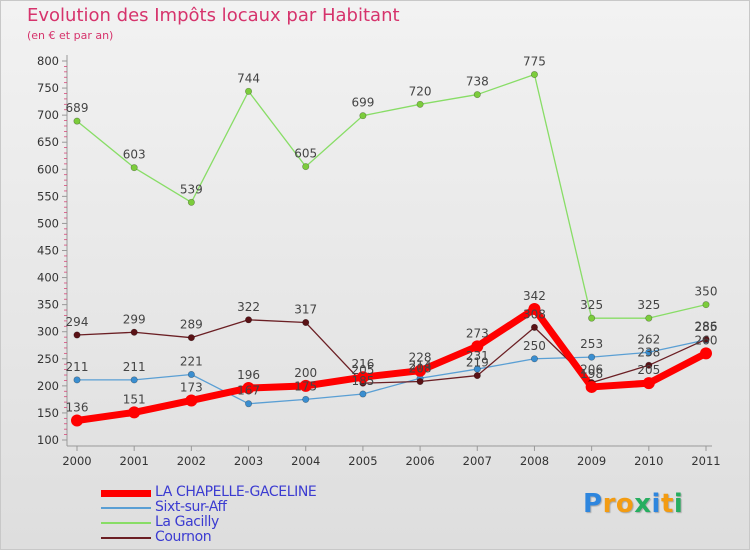 This screenshot has height=550, width=750. Describe the element at coordinates (191, 325) in the screenshot. I see `data-label: 289` at that location.